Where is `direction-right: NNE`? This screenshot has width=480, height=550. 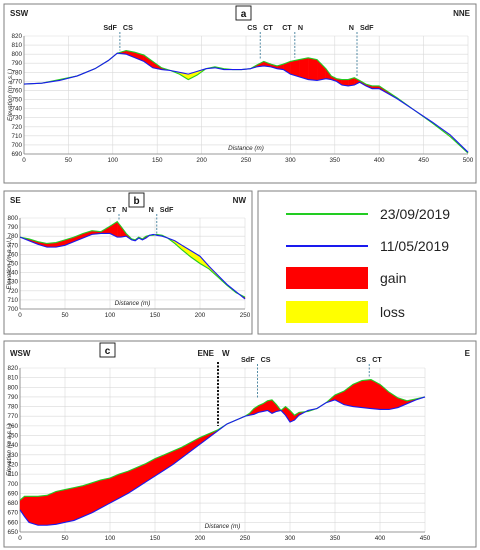
direction-right: NNE is located at coordinates (462, 13).